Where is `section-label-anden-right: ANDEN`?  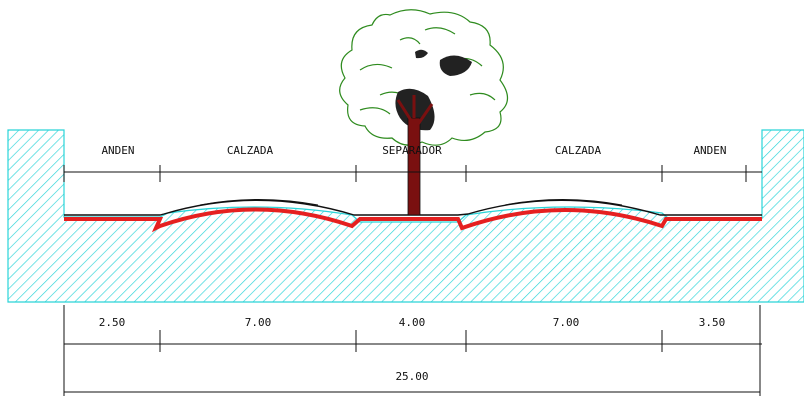
section-label-anden-right: ANDEN is located at coordinates (709, 150).